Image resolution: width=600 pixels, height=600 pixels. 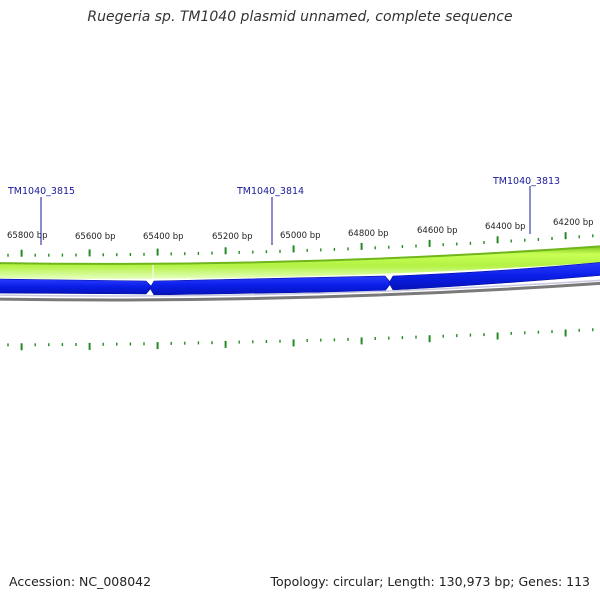 I want to click on ruler-label: 65400 bp, so click(x=163, y=237).